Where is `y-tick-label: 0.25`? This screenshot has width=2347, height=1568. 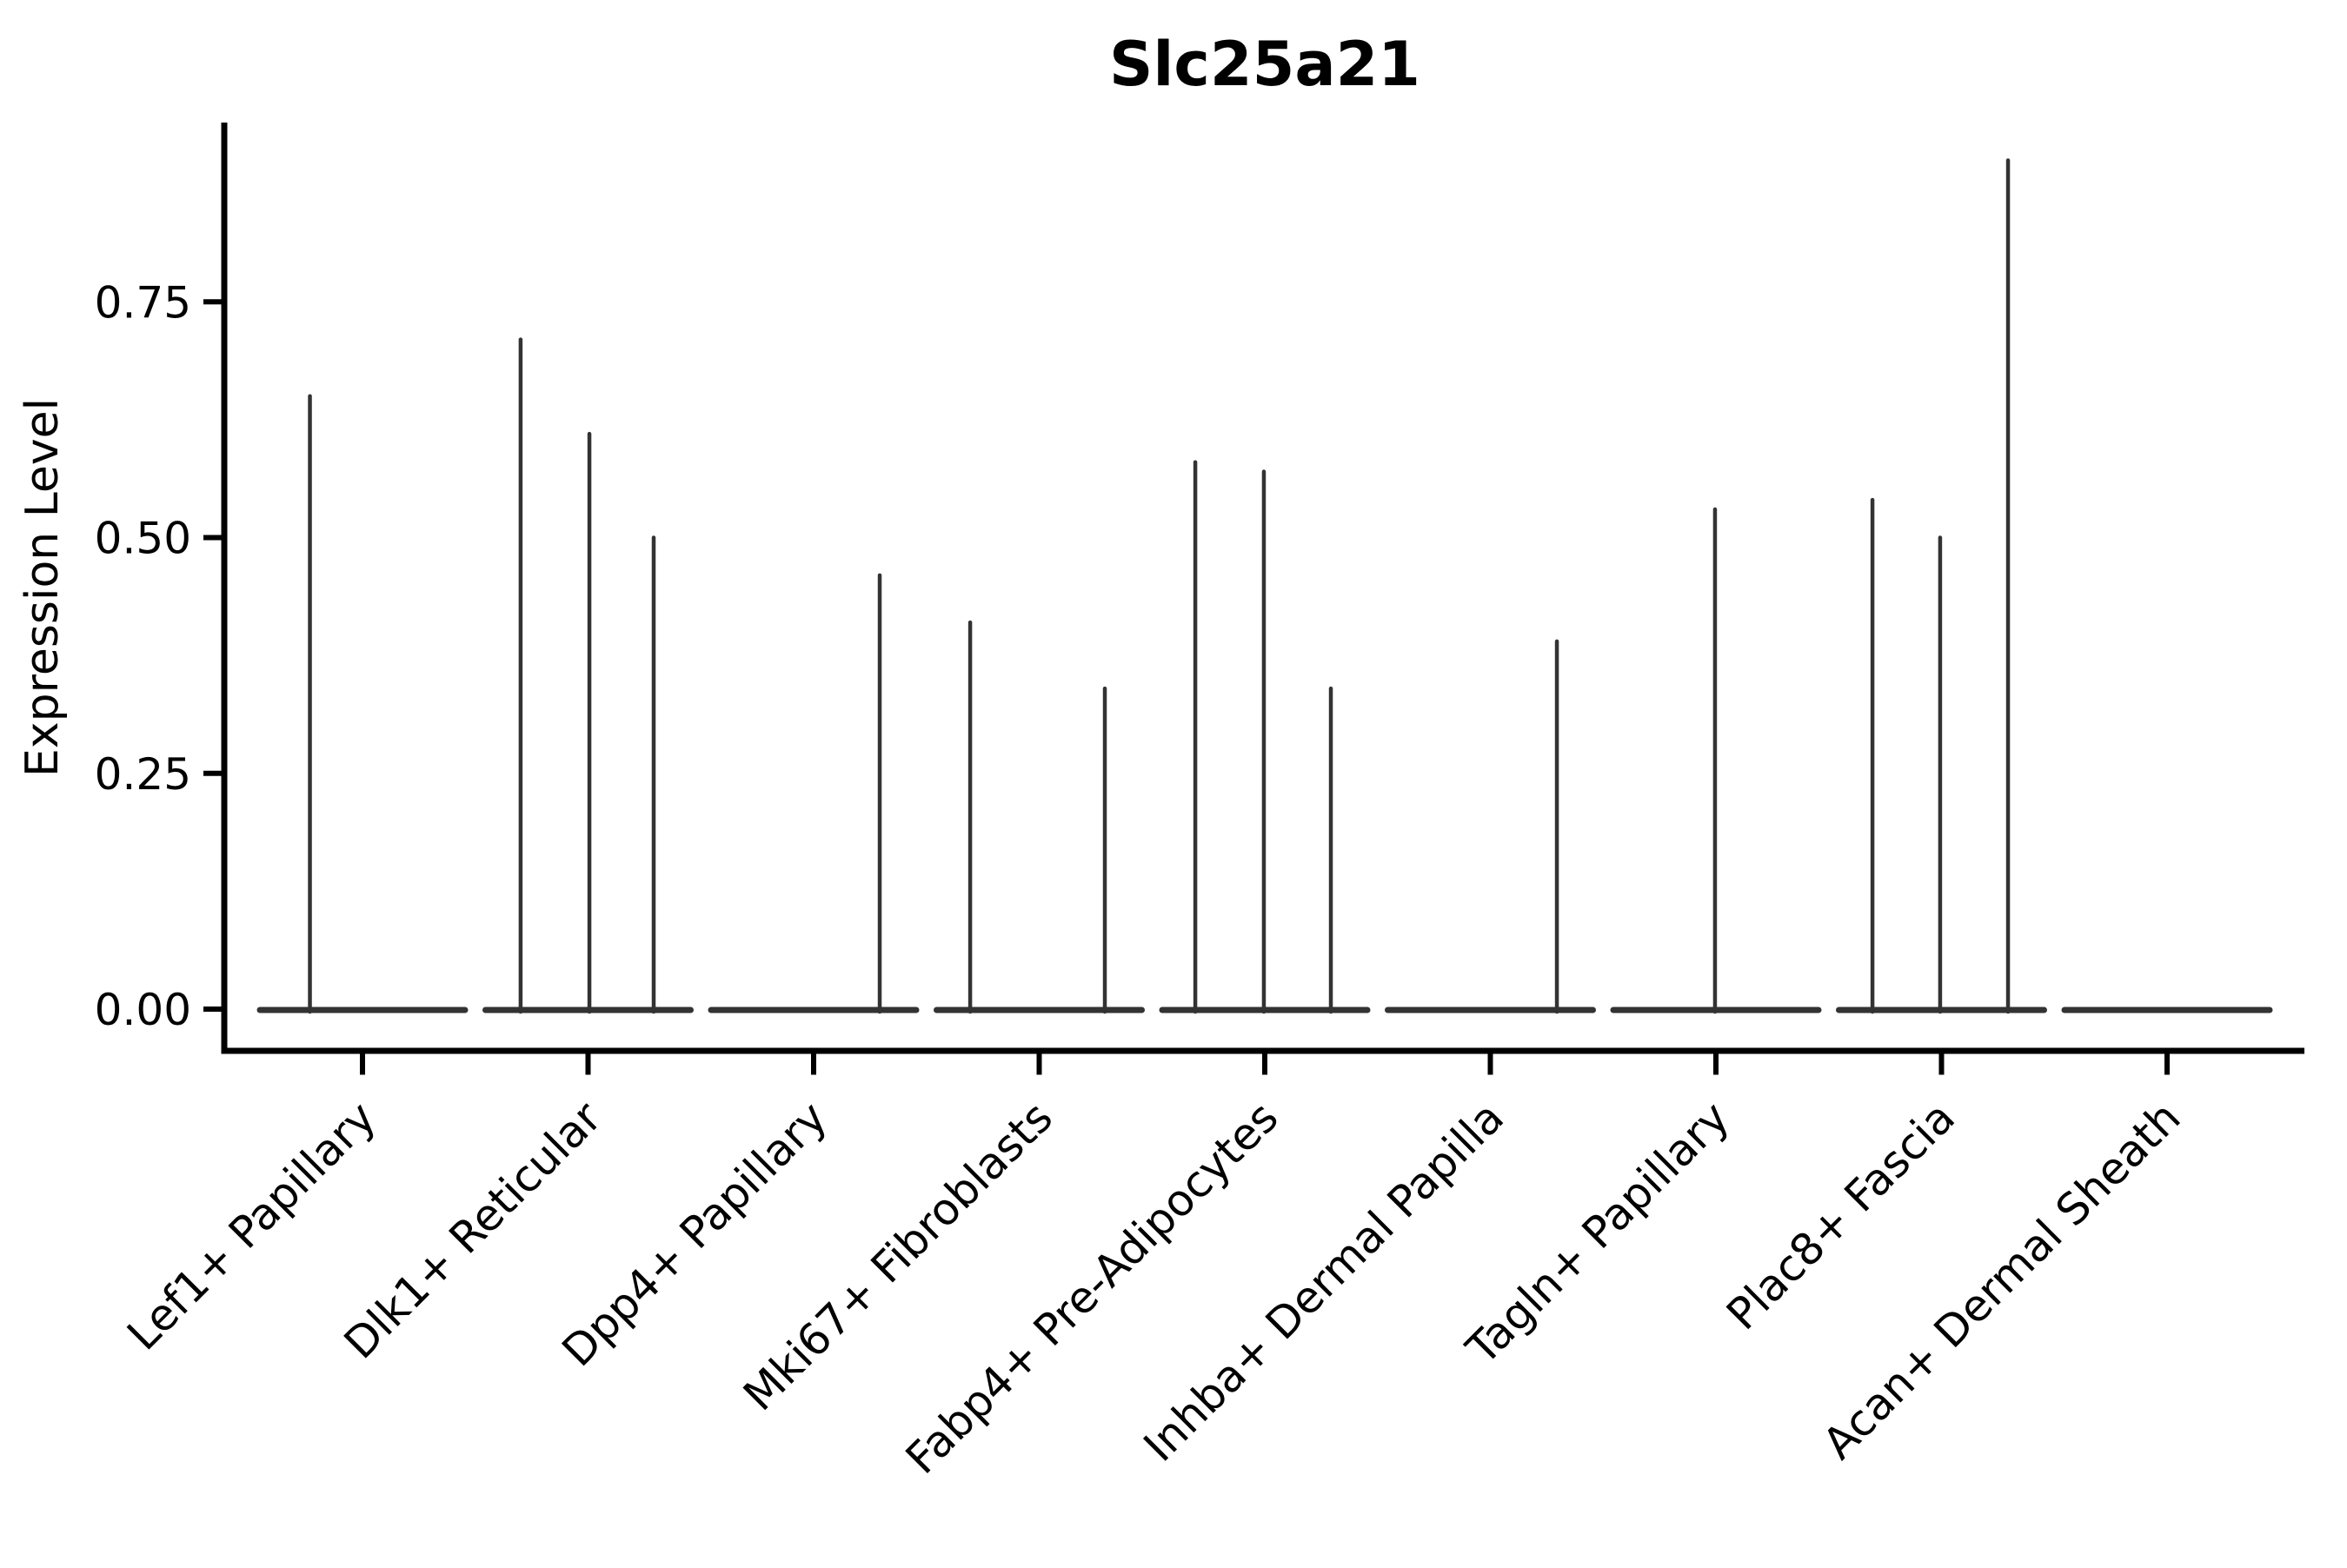 y-tick-label: 0.25 is located at coordinates (143, 774).